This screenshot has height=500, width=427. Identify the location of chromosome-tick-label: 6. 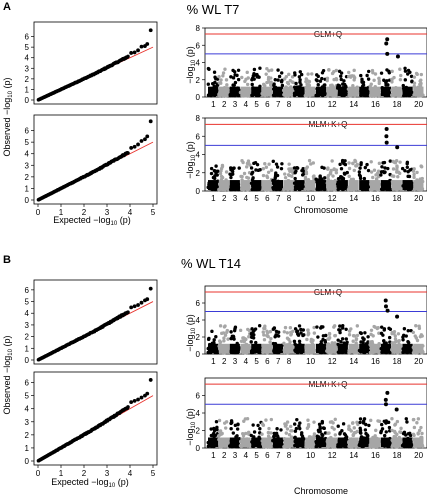
(267, 361).